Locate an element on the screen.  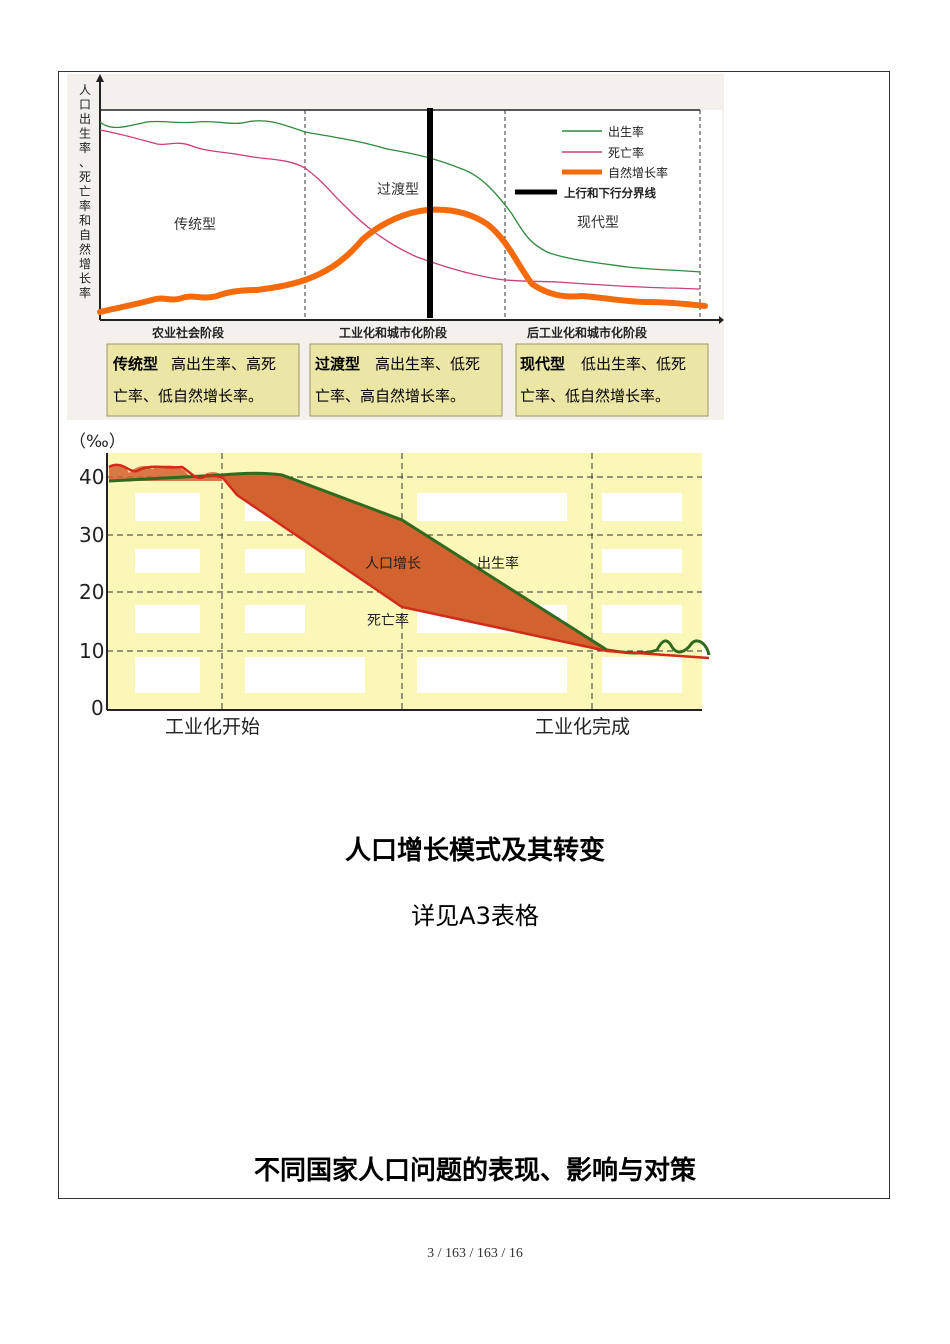
box-type: 过渡型 is located at coordinates (337, 364).